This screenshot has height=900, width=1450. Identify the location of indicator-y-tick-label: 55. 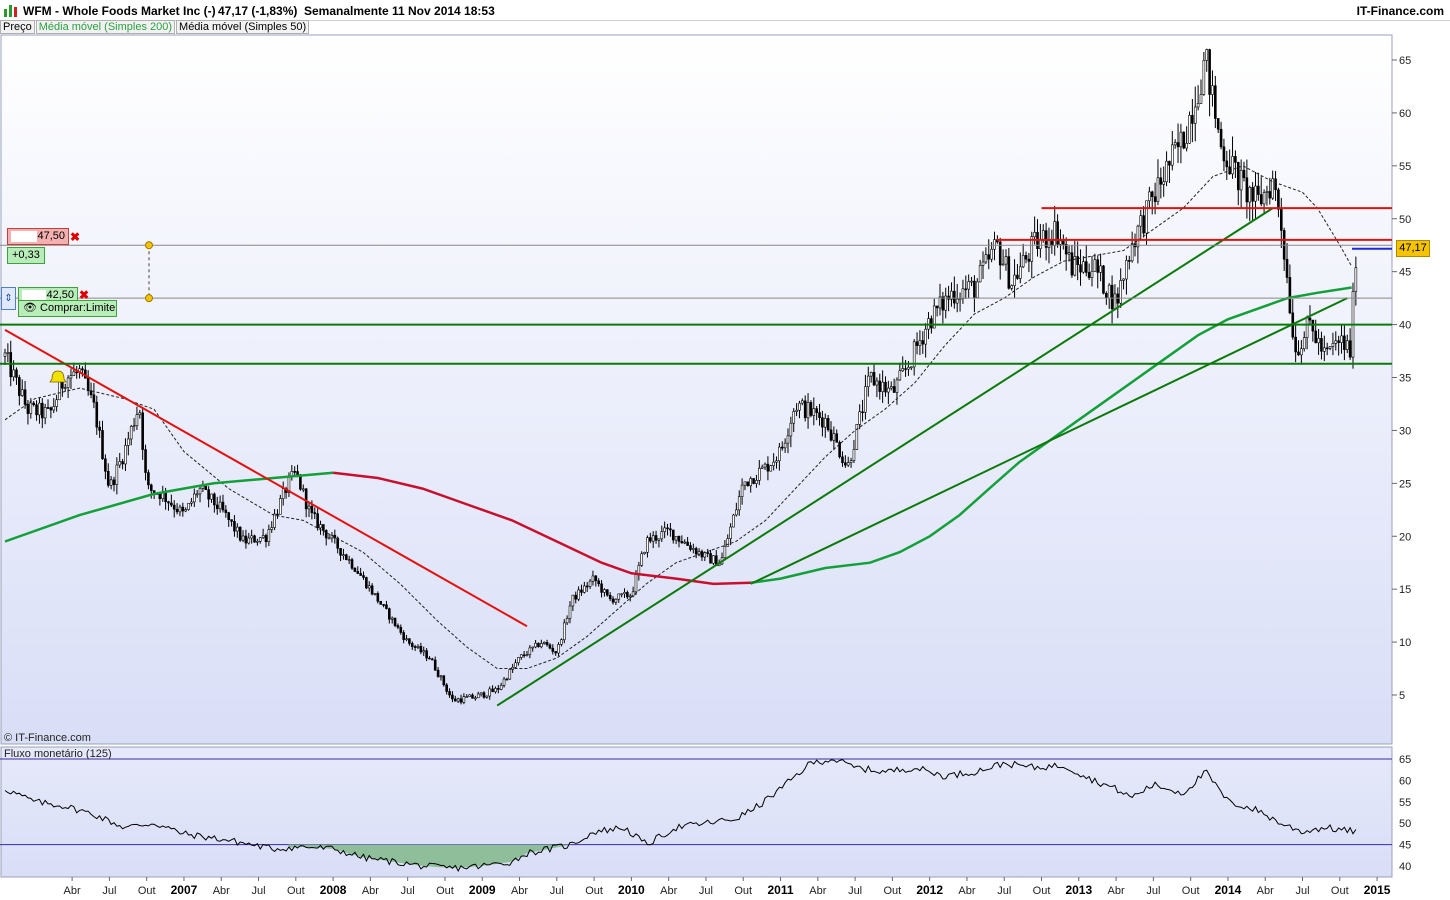
(1405, 803).